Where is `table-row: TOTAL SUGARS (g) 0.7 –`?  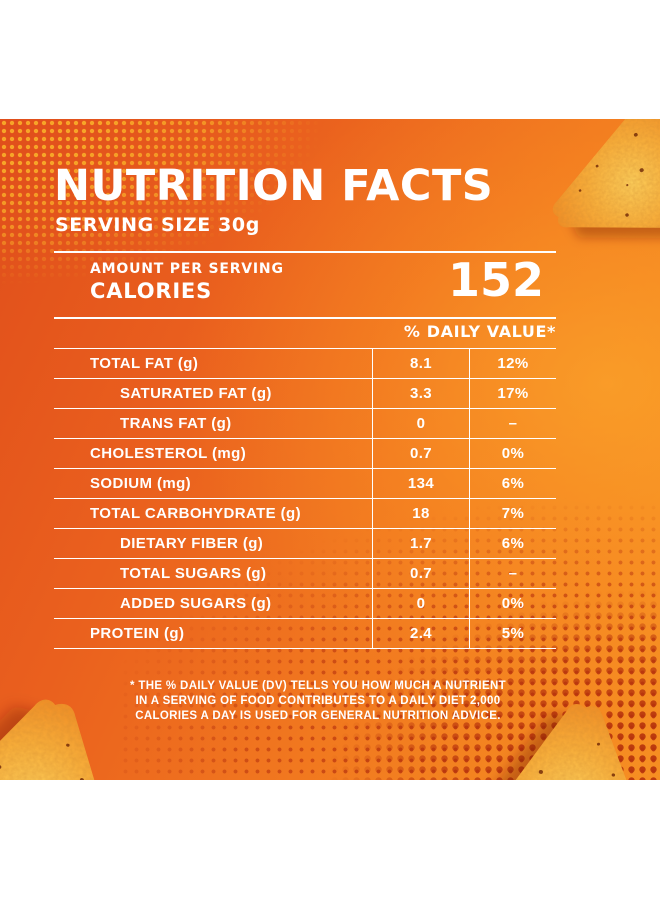
table-row: TOTAL SUGARS (g) 0.7 – is located at coordinates (305, 574).